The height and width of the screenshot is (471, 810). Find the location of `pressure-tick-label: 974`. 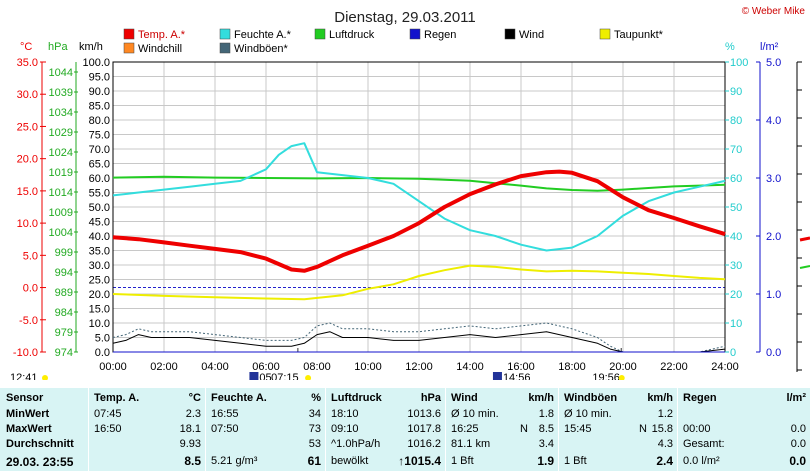

pressure-tick-label: 974 is located at coordinates (64, 353).